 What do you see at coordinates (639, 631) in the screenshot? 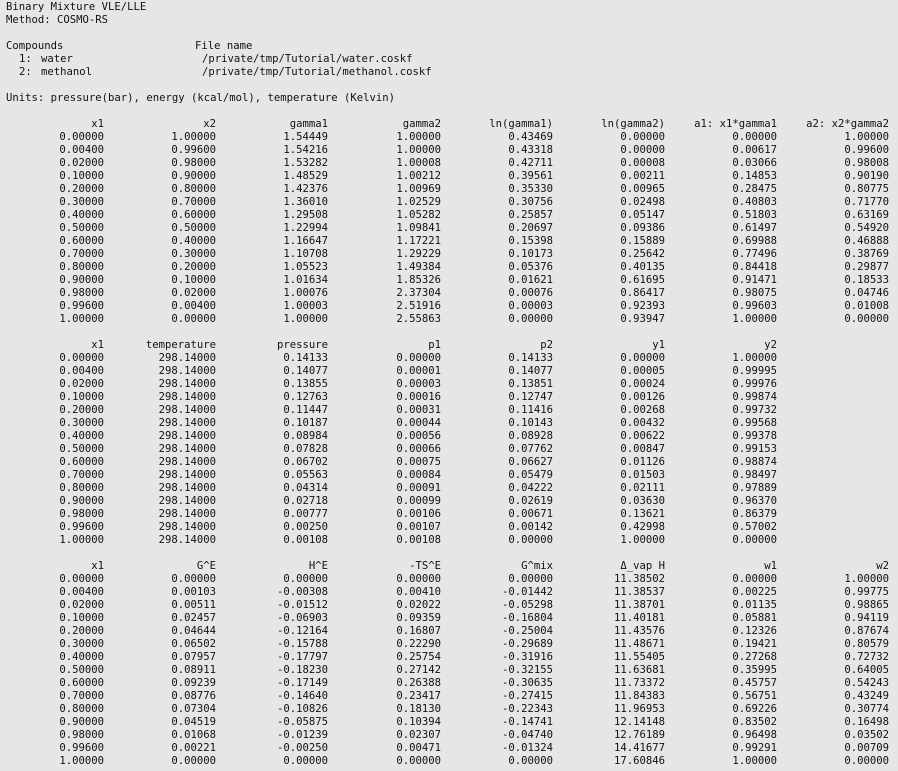
I see `table-cell: 11.43576` at bounding box center [639, 631].